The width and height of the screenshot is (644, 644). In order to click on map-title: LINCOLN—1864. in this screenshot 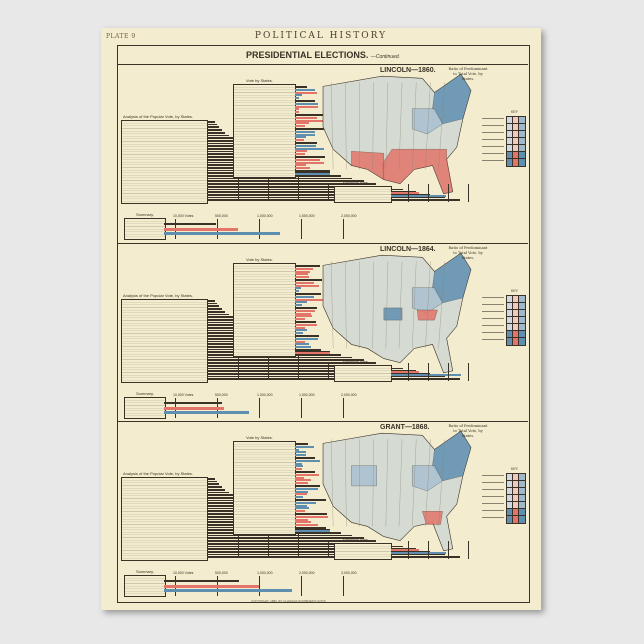, I will do `click(408, 249)`.